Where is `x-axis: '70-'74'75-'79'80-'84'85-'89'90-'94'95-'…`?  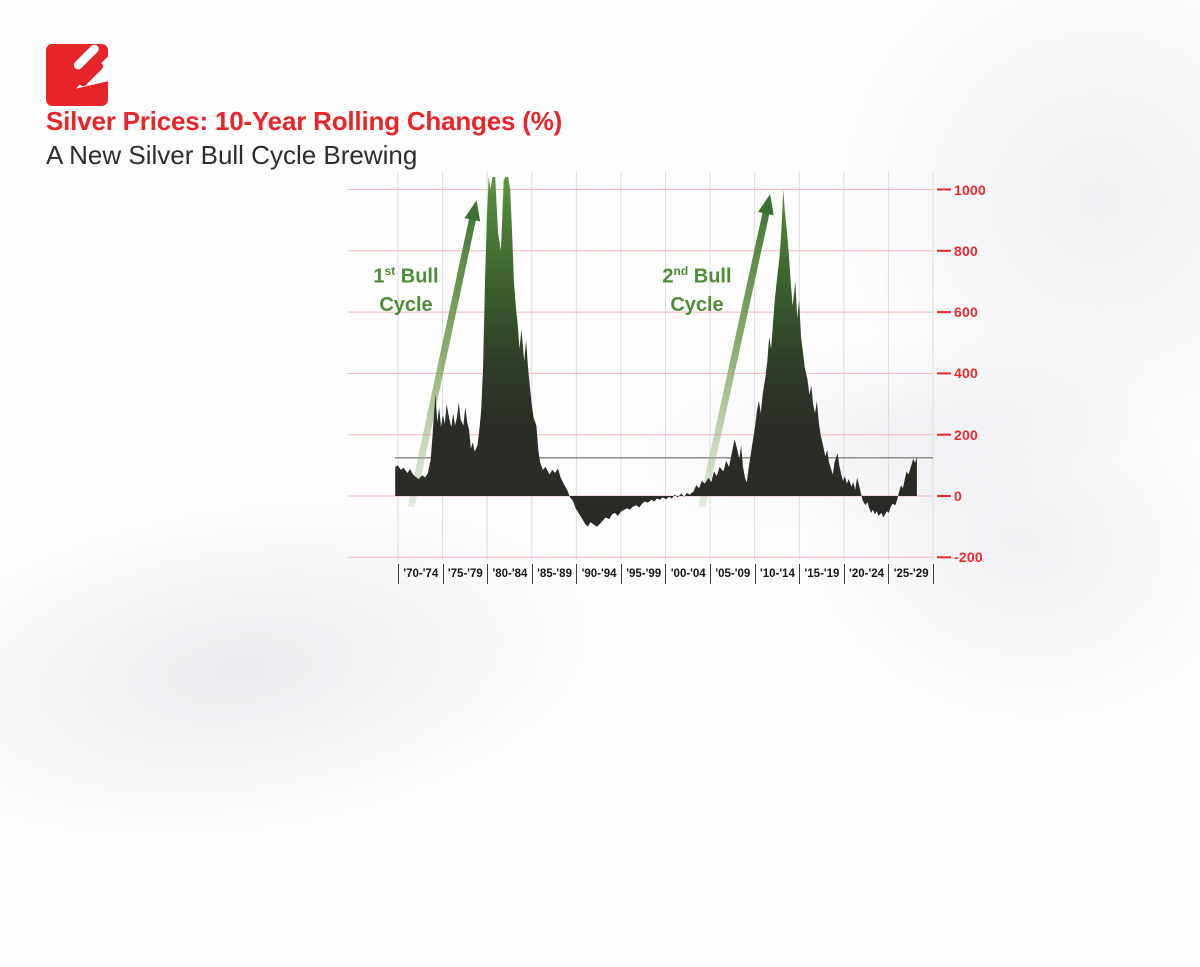 x-axis: '70-'74'75-'79'80-'84'85-'89'90-'94'95-'… is located at coordinates (666, 574).